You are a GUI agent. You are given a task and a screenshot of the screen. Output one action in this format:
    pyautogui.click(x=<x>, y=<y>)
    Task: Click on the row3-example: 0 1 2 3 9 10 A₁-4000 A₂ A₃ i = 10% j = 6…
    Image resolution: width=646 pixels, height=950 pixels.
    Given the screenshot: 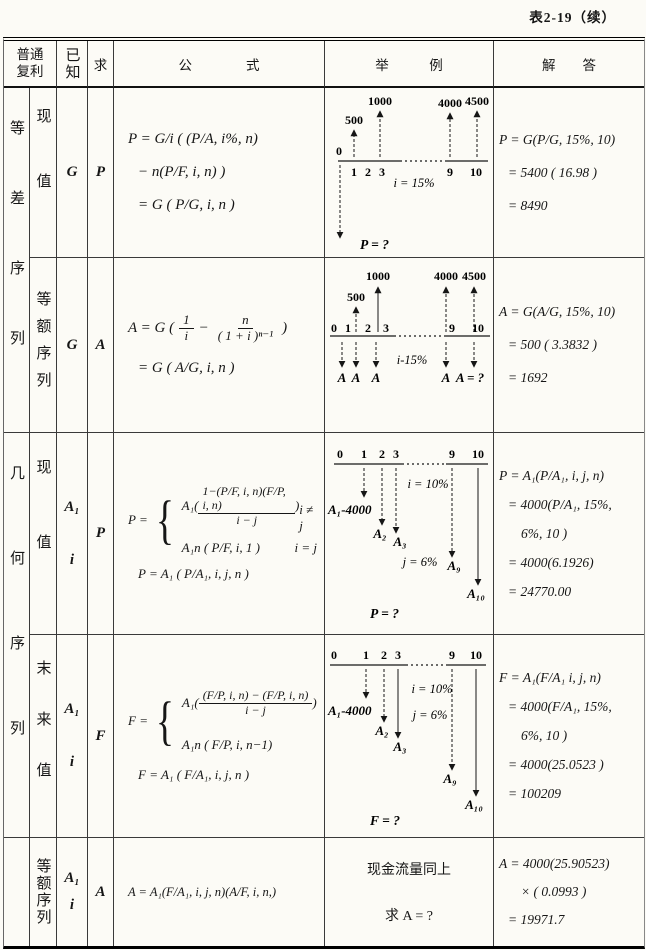 What is the action you would take?
    pyautogui.click(x=409, y=534)
    